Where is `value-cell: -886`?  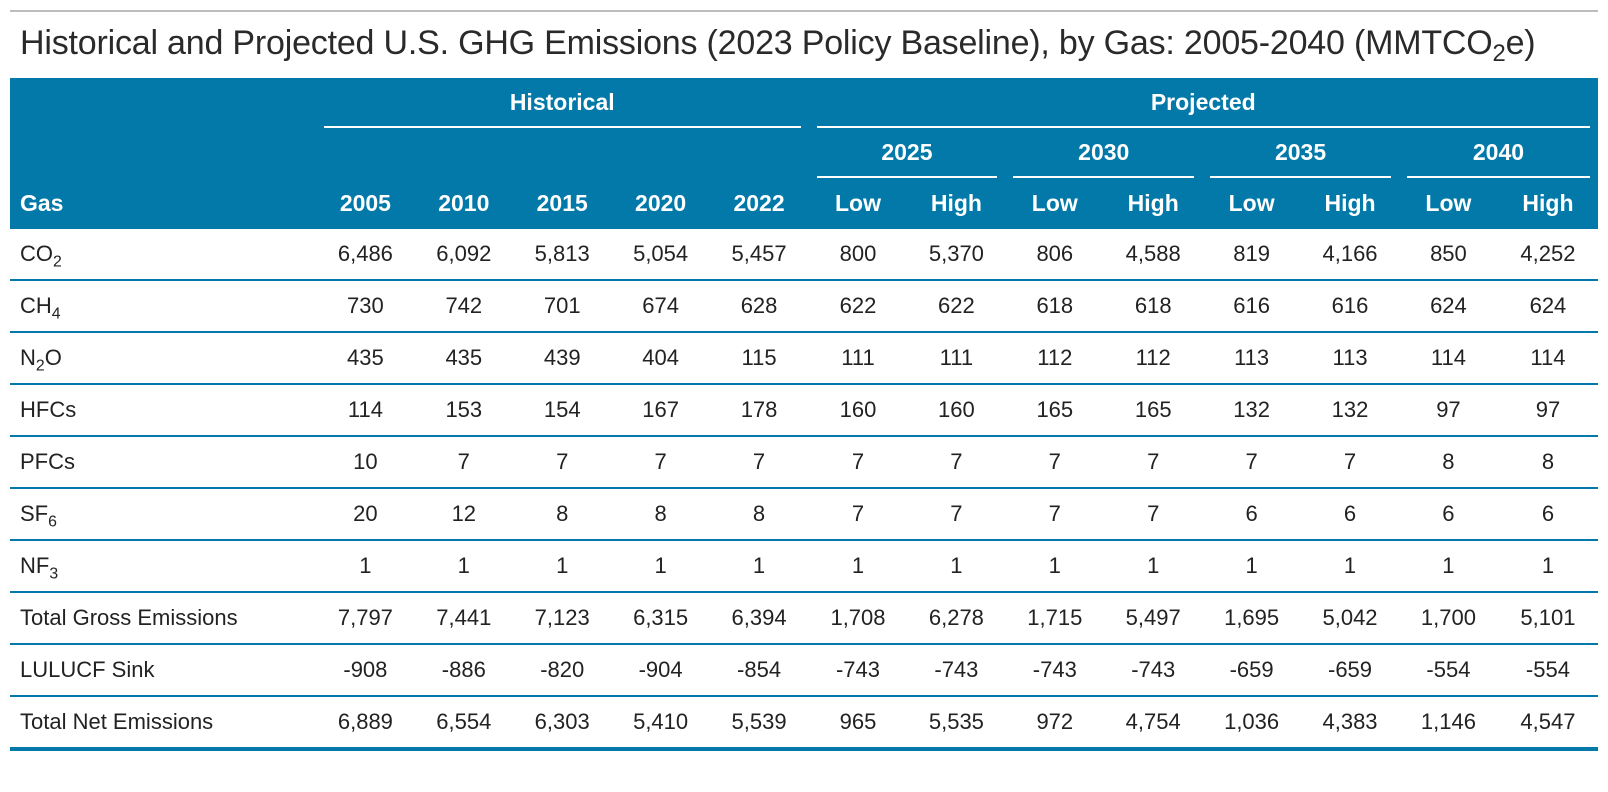 value-cell: -886 is located at coordinates (463, 670).